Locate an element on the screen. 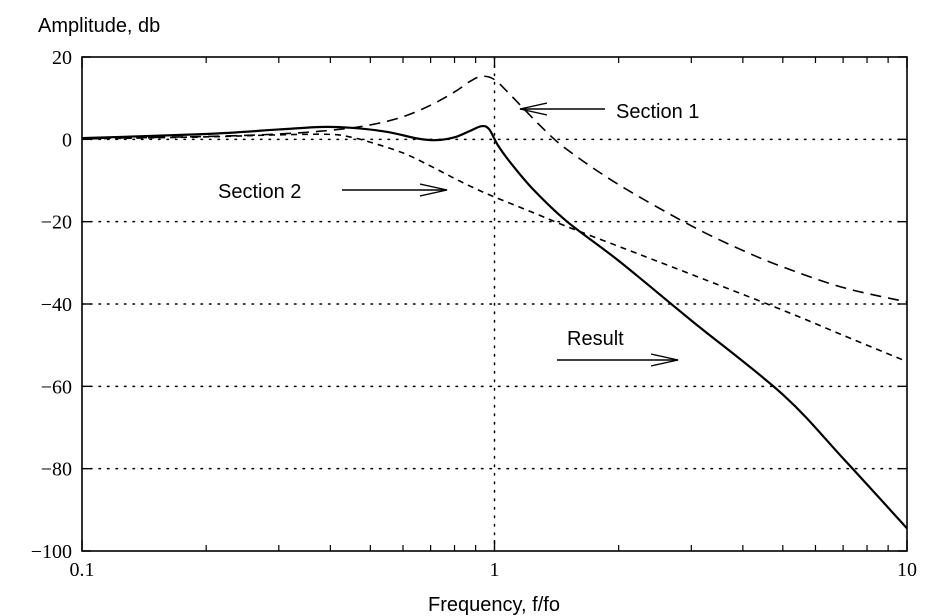 The width and height of the screenshot is (941, 616). annotation-section-2-label: Section 2 is located at coordinates (259, 192).